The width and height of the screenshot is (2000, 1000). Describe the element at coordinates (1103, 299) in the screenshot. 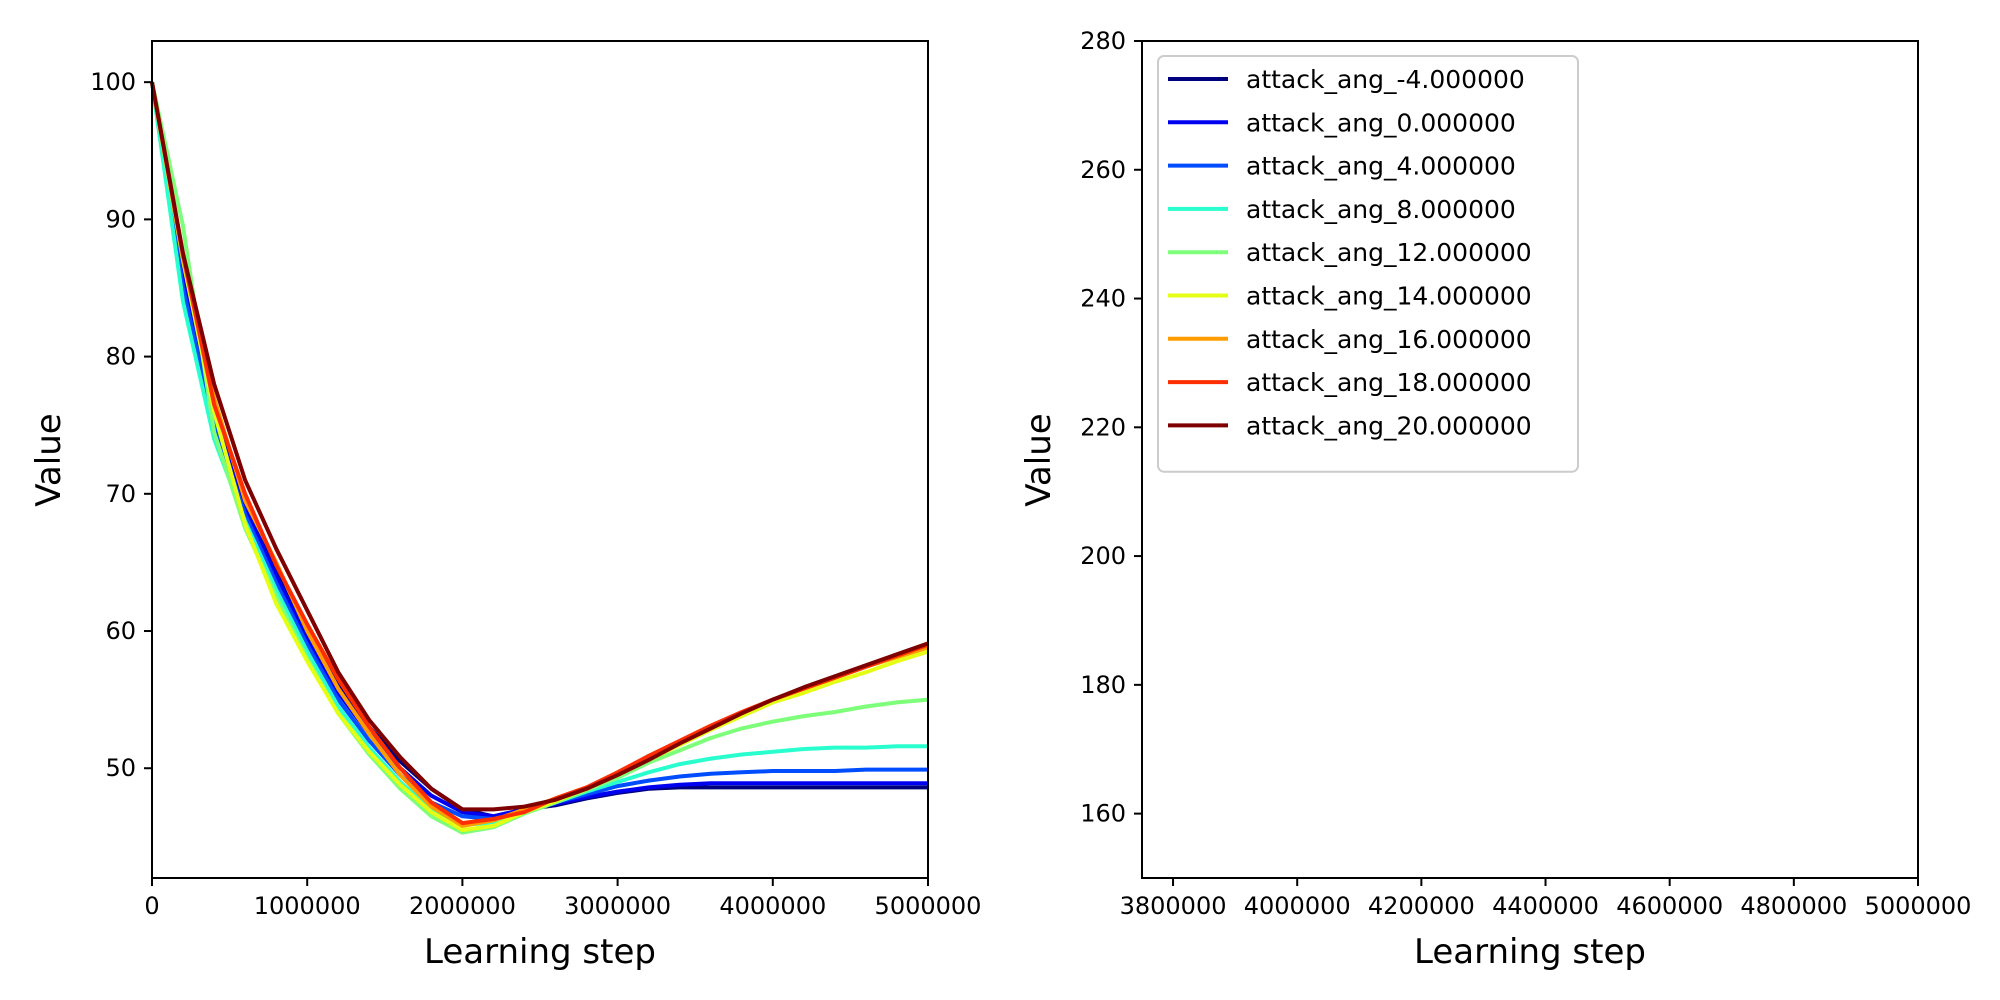

I see `right-y-tick-label: 240` at that location.